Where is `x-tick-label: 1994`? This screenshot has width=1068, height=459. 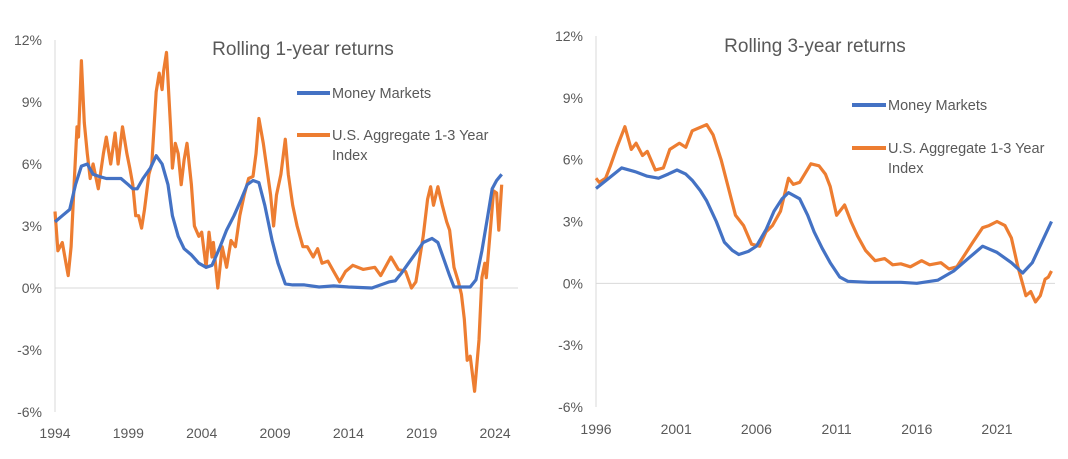
x-tick-label: 1994 is located at coordinates (54, 433).